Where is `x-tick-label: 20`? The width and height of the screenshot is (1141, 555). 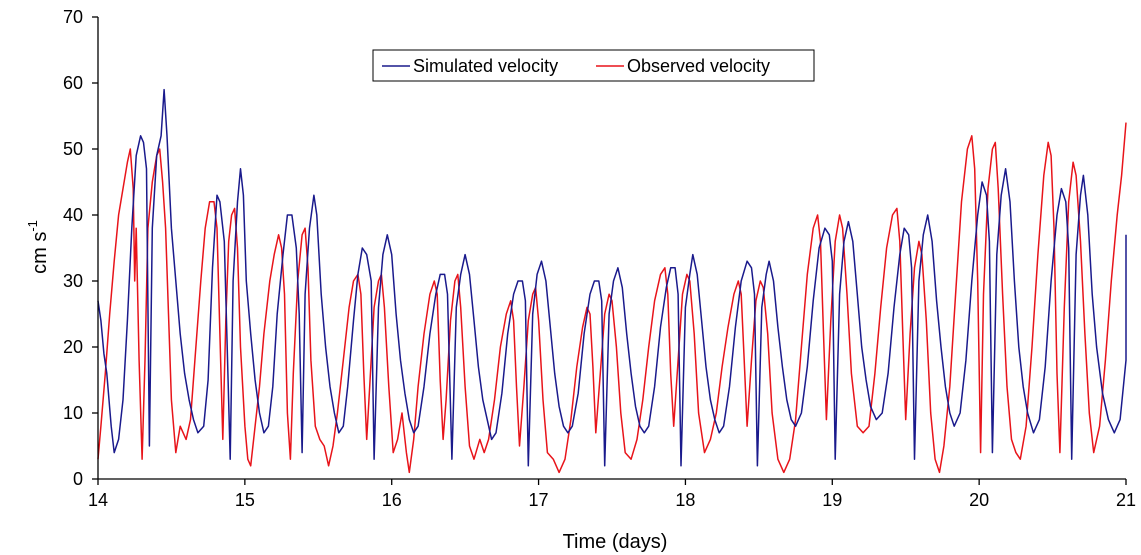
x-tick-label: 20 is located at coordinates (979, 500).